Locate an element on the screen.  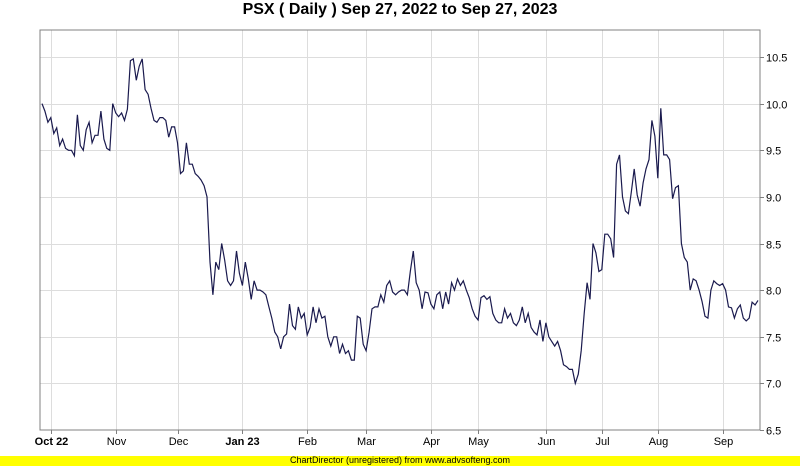
y-tick-label: 6.5 is located at coordinates (773, 432).